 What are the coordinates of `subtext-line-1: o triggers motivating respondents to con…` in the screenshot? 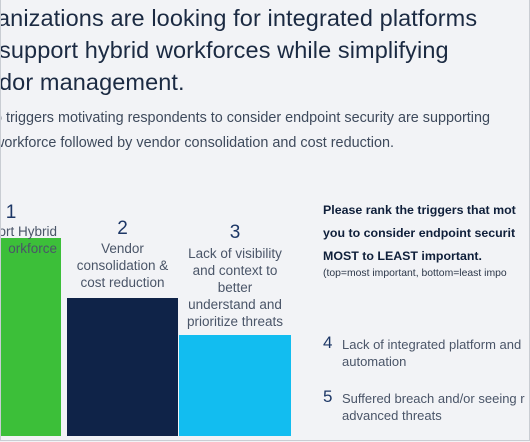 It's located at (245, 118).